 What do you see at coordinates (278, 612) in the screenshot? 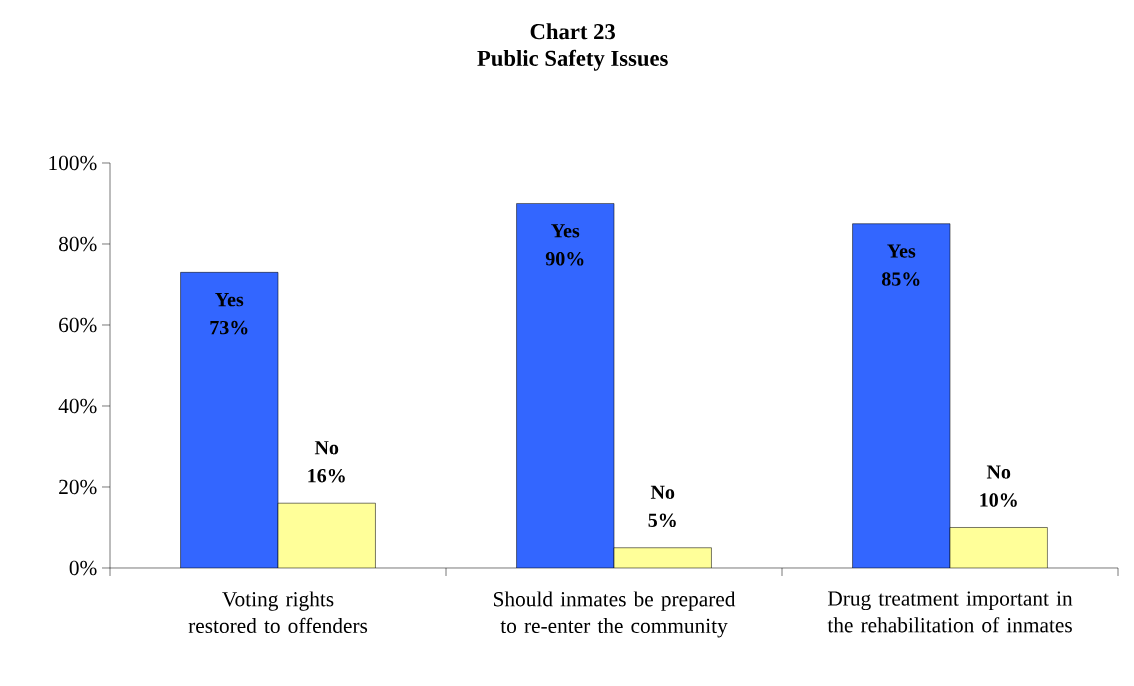
I see `x-tick-label: Voting rights restored to offenders` at bounding box center [278, 612].